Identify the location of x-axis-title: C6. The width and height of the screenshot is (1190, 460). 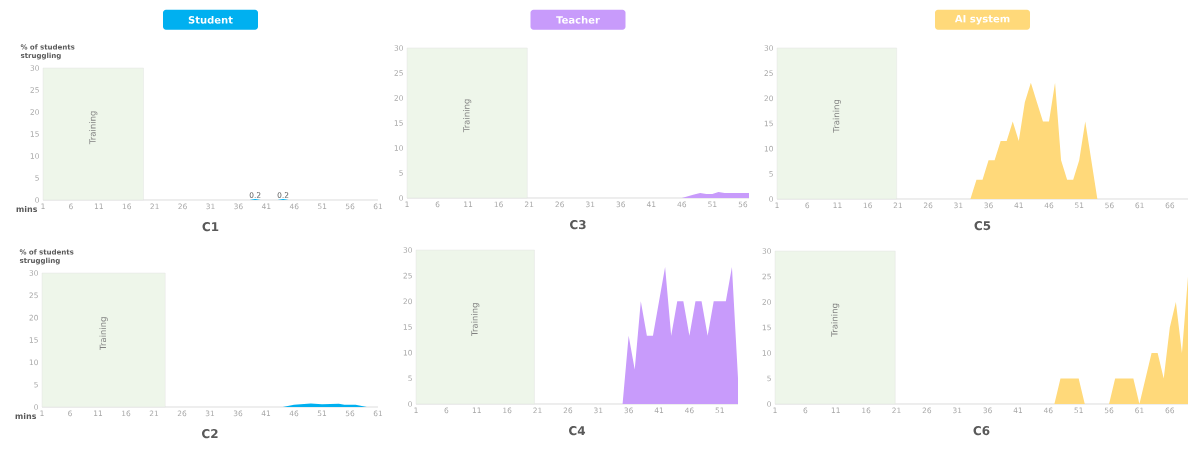
(981, 431).